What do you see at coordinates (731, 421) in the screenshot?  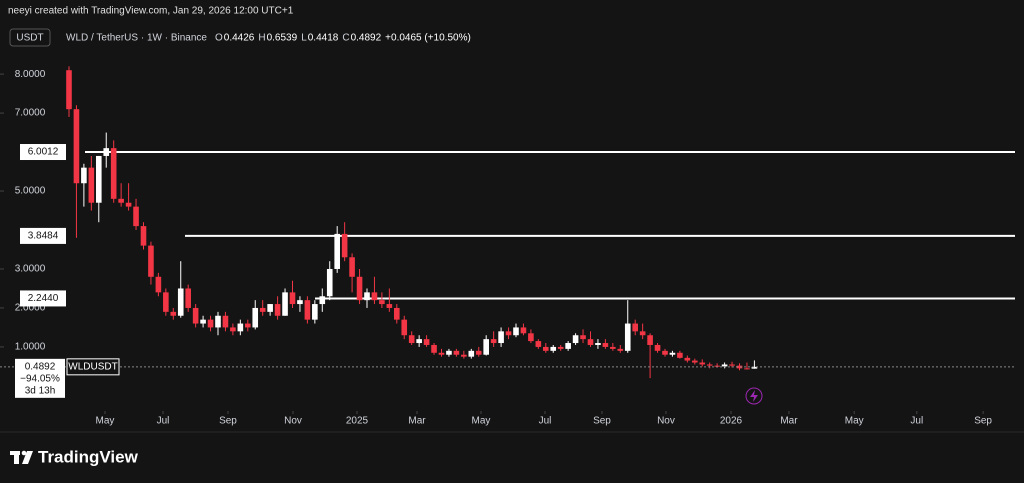 I see `x-tick-label: 2026` at bounding box center [731, 421].